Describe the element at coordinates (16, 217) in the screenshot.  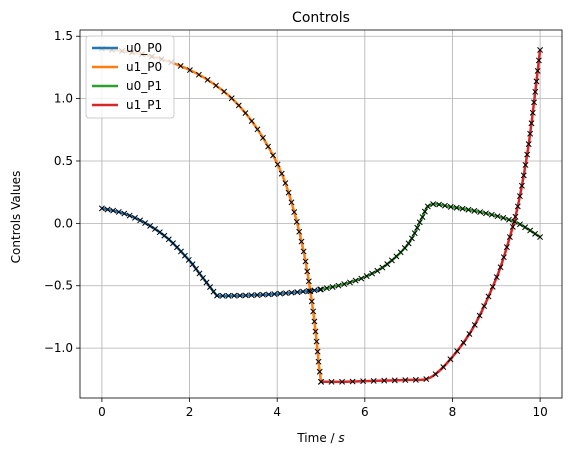
I see `y-axis-label: Controls Values` at that location.